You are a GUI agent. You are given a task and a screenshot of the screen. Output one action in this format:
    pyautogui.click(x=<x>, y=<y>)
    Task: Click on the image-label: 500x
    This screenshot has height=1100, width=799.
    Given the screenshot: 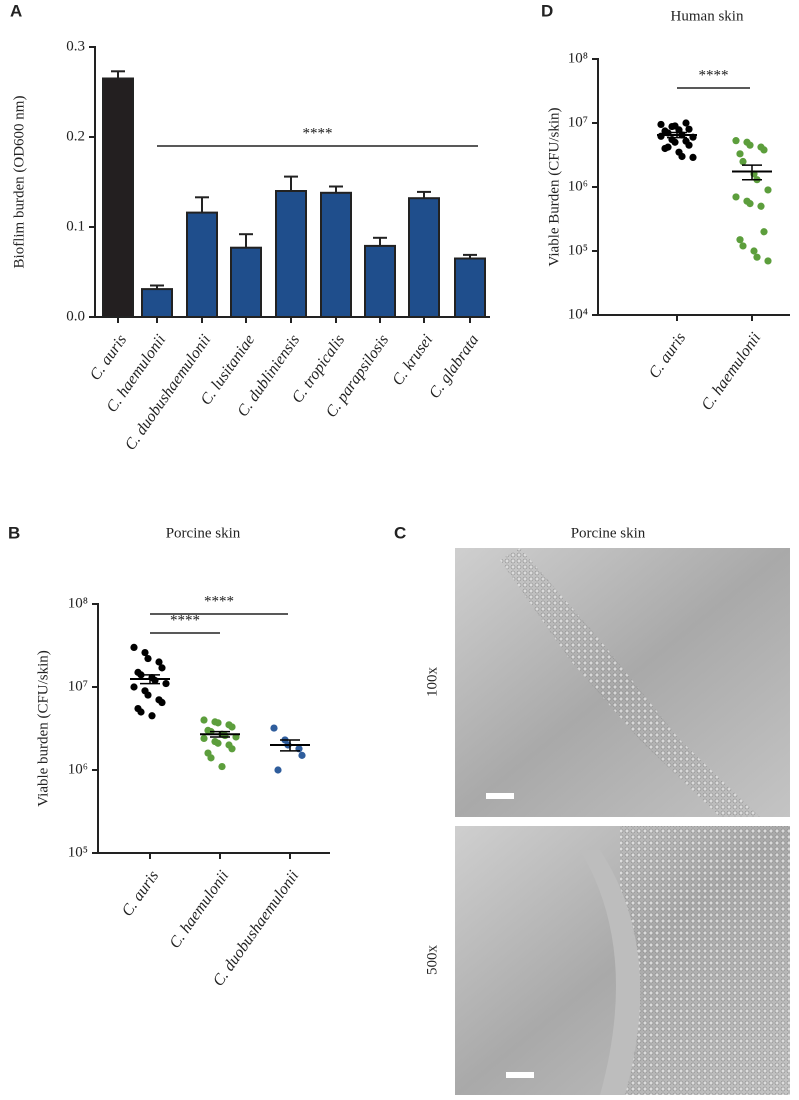 What is the action you would take?
    pyautogui.click(x=432, y=960)
    